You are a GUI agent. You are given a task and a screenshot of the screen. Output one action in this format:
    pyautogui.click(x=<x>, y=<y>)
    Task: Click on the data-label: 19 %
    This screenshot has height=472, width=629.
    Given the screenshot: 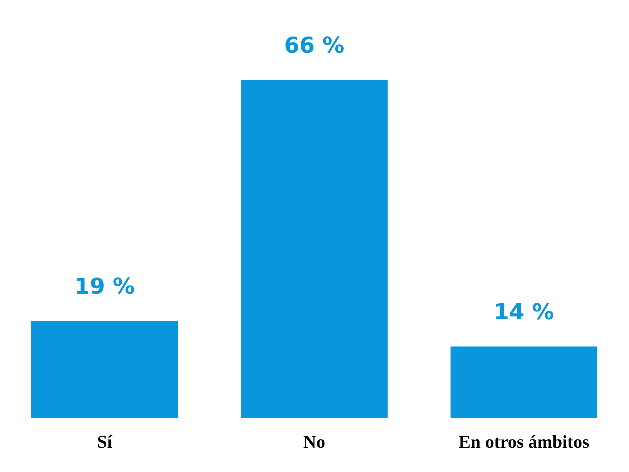 What is the action you would take?
    pyautogui.click(x=104, y=287)
    